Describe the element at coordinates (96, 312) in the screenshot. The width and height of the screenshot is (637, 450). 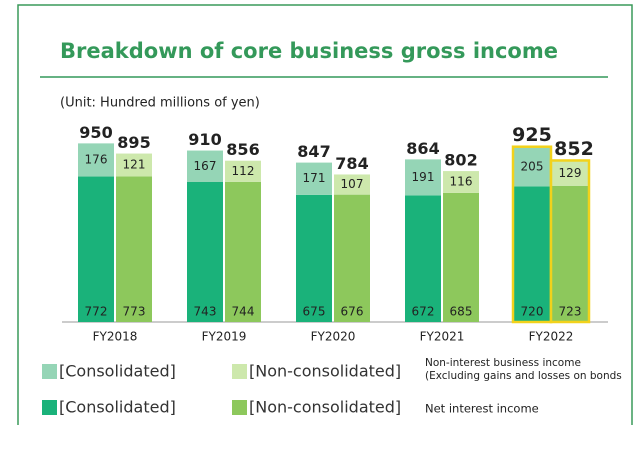
I see `segment-label: 772` at that location.